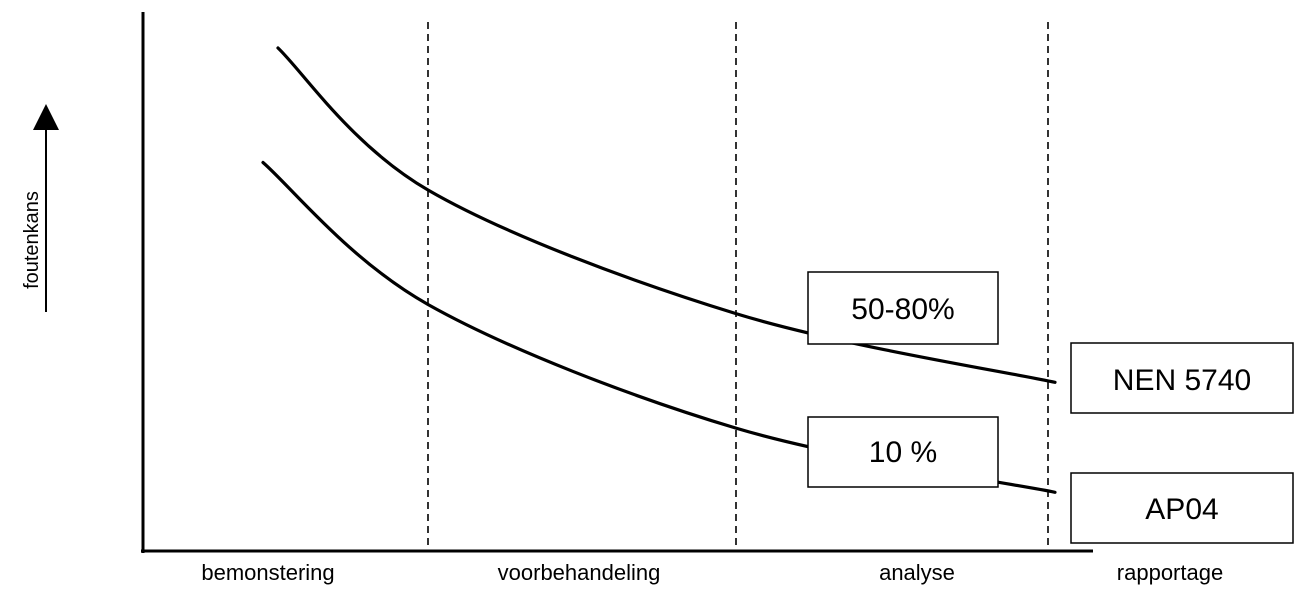 This screenshot has width=1295, height=589. I want to click on series-label-box-ap04: AP04, so click(1182, 508).